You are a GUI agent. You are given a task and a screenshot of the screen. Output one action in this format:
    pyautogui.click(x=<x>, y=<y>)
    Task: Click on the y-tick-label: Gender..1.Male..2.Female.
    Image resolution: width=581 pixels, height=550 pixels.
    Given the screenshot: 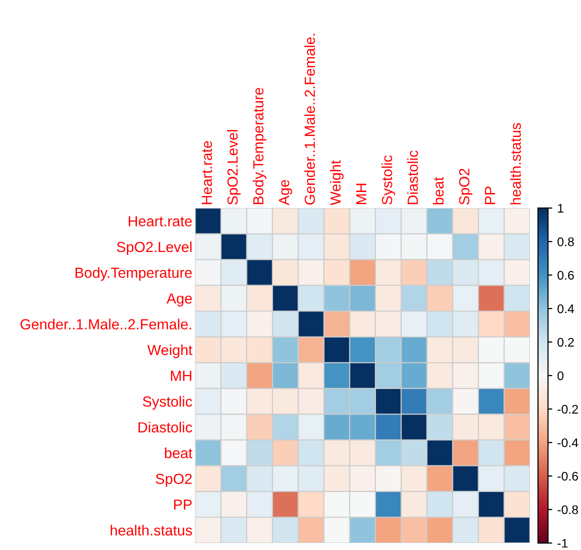 What is the action you would take?
    pyautogui.click(x=106, y=324)
    